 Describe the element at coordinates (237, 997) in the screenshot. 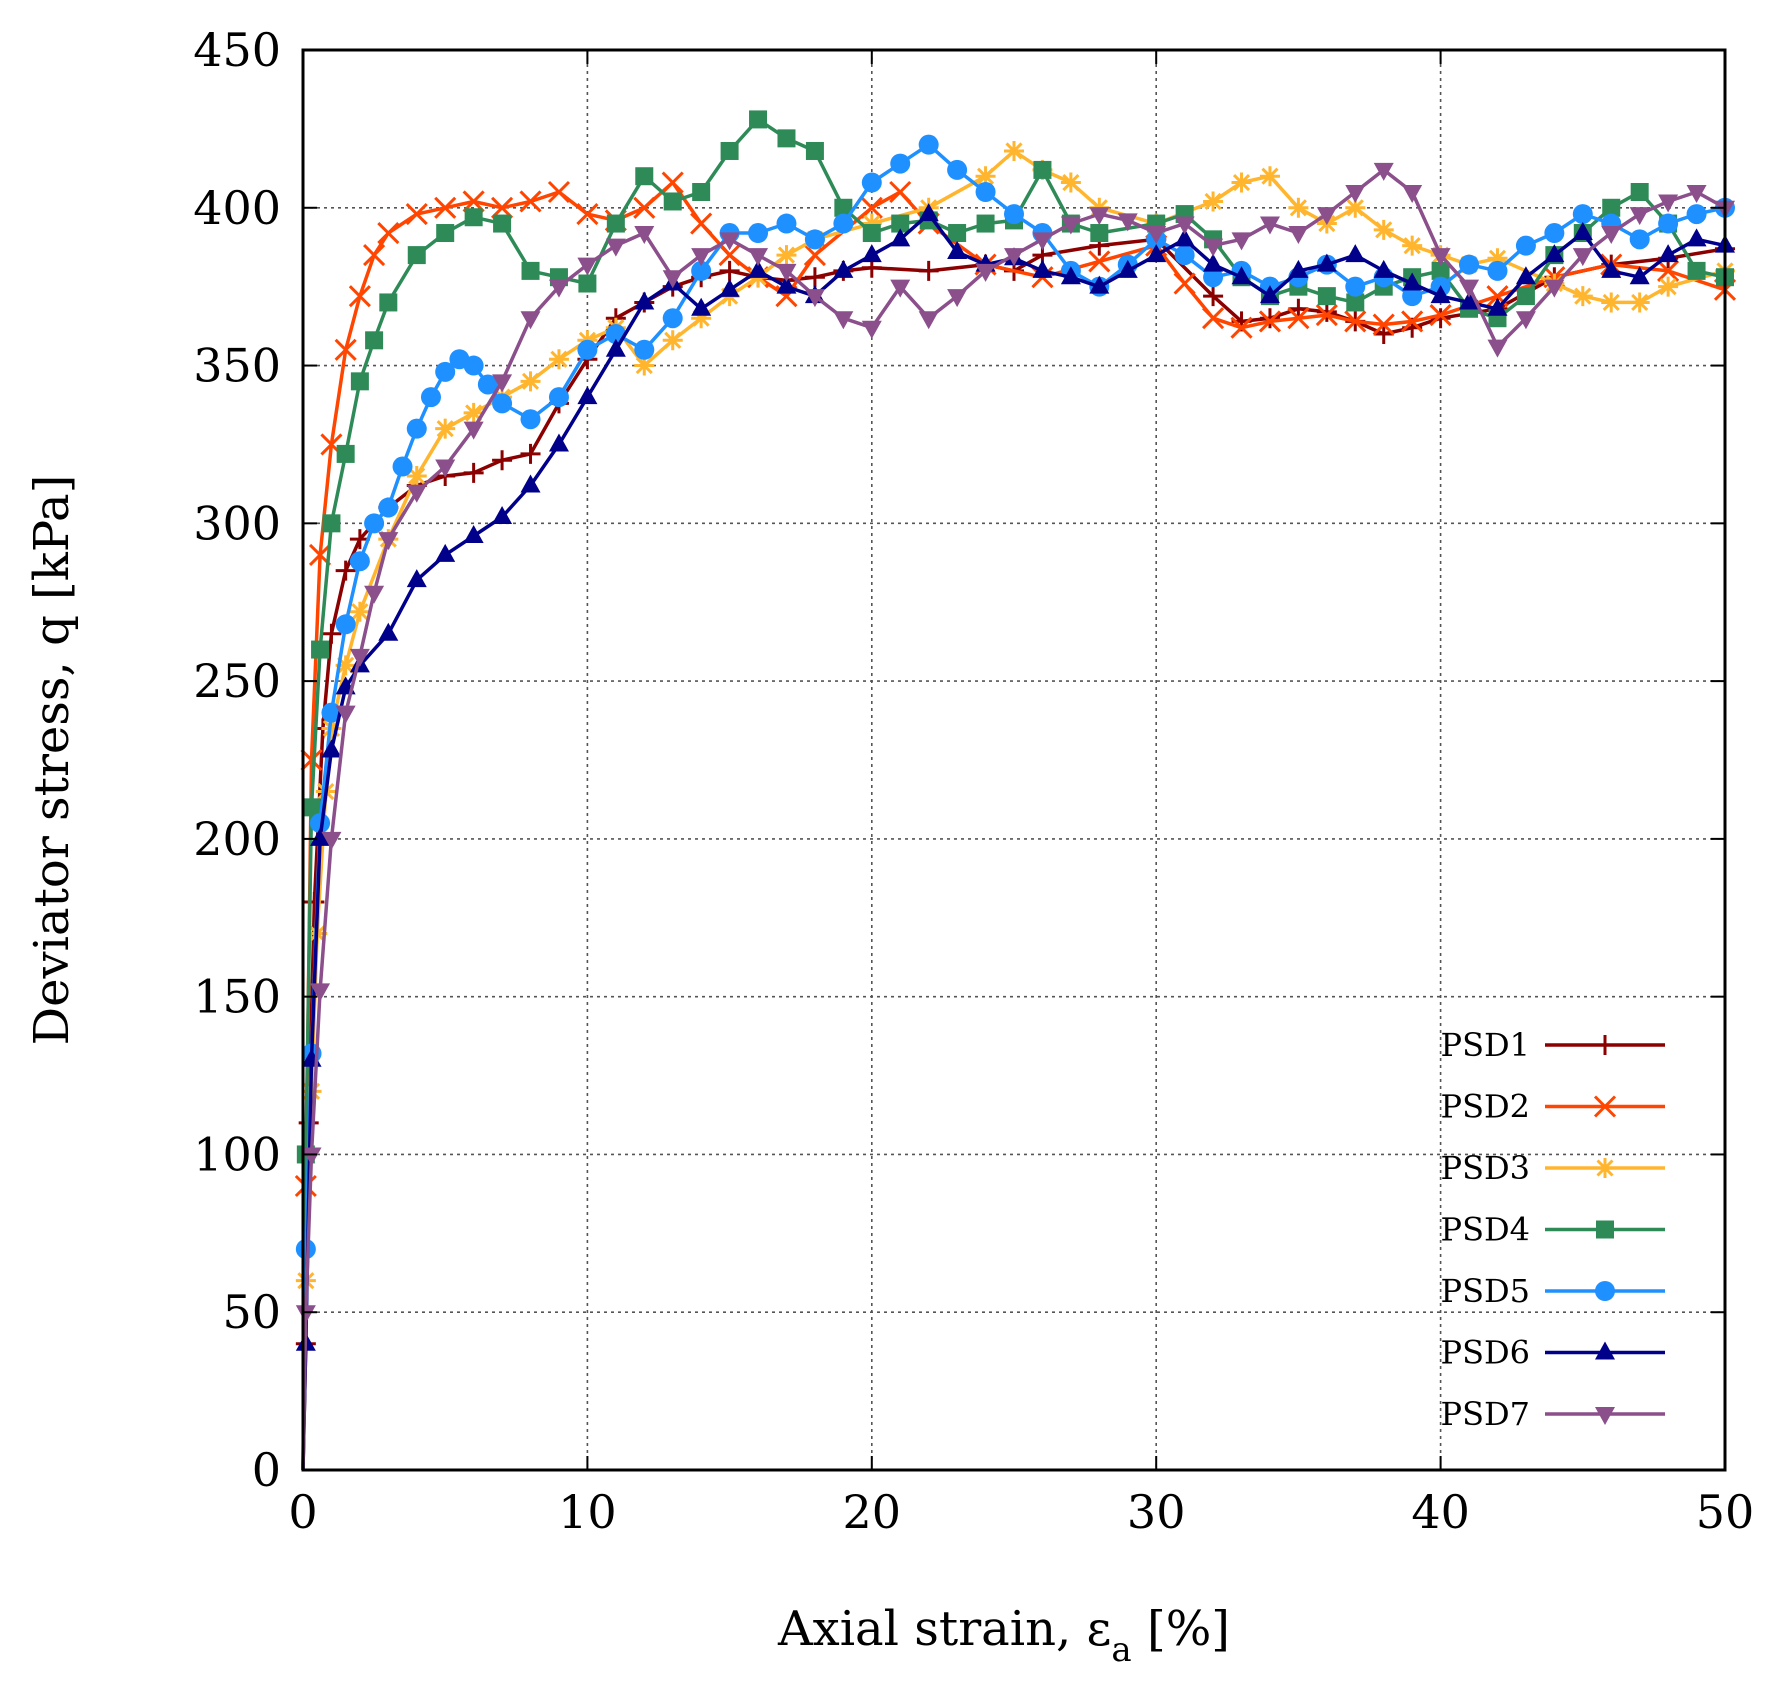

I see `y-tick-label: 150` at that location.